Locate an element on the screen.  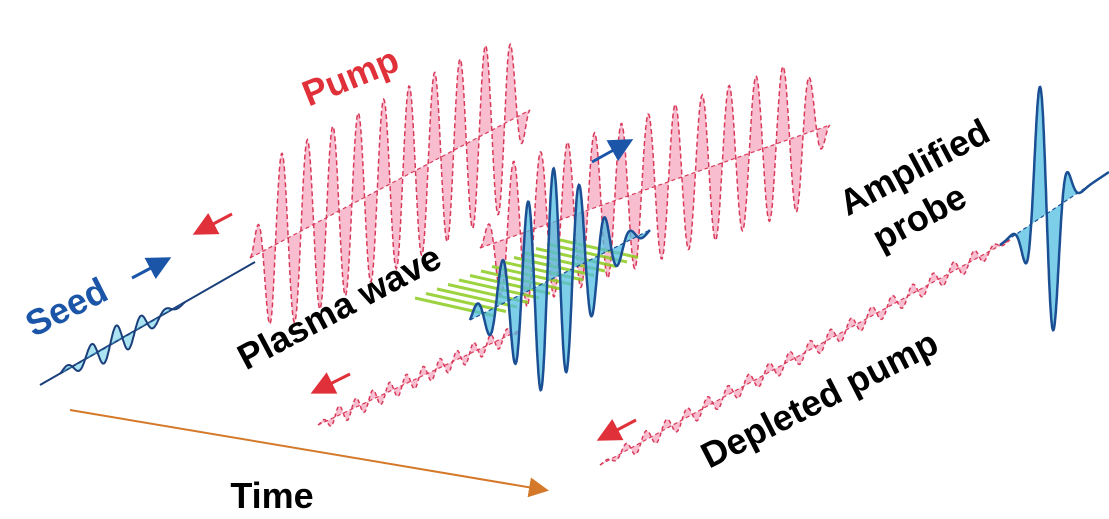
pump-wave-fill is located at coordinates (390, 184).